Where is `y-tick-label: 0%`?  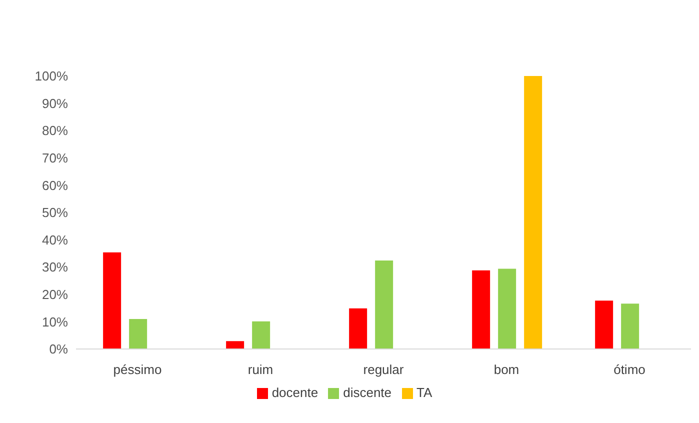
y-tick-label: 0% is located at coordinates (58, 349).